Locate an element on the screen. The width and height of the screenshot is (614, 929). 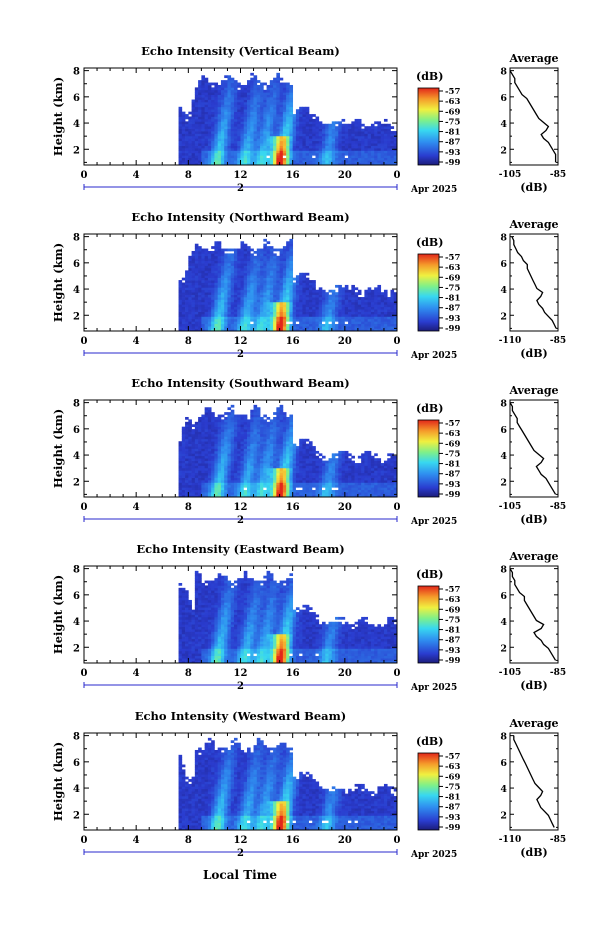
chart-title: Echo Intensity (Northward Beam) is located at coordinates (240, 217).